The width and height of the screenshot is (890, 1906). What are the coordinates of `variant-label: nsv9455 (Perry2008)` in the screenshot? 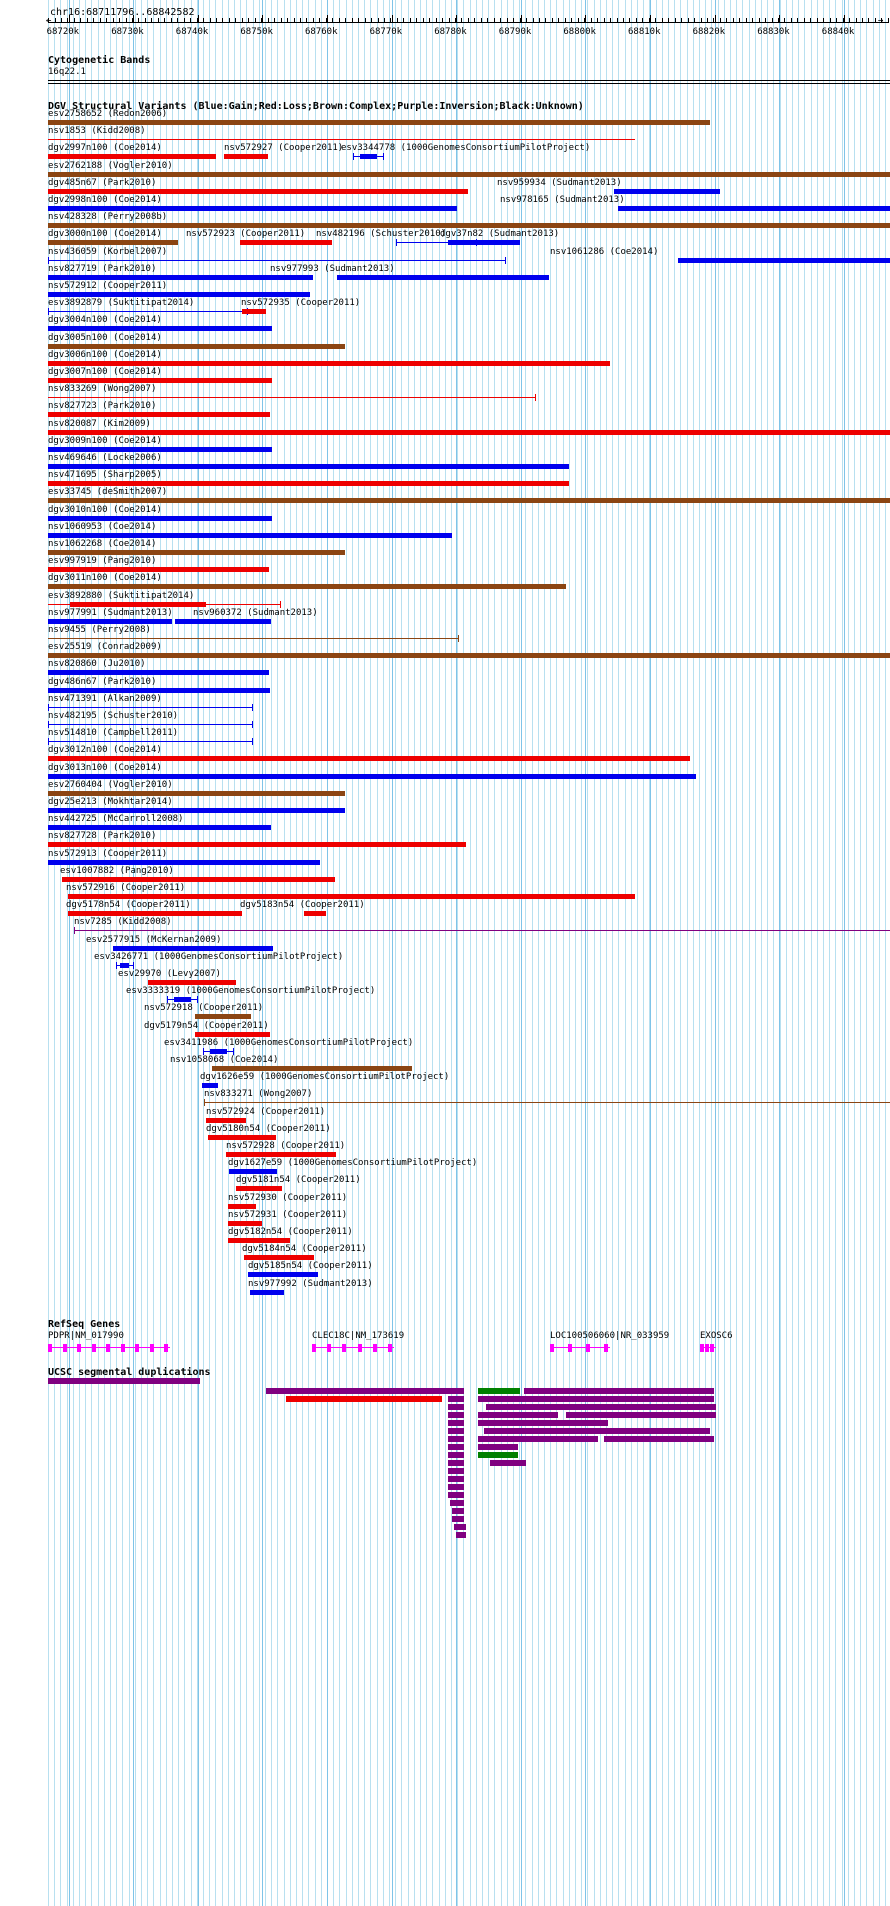 It's located at (99, 630).